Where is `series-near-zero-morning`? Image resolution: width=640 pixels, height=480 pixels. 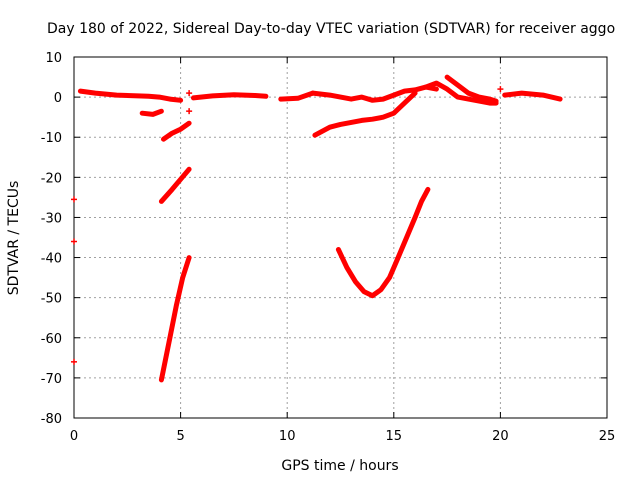
series-near-zero-morning is located at coordinates (130, 95).